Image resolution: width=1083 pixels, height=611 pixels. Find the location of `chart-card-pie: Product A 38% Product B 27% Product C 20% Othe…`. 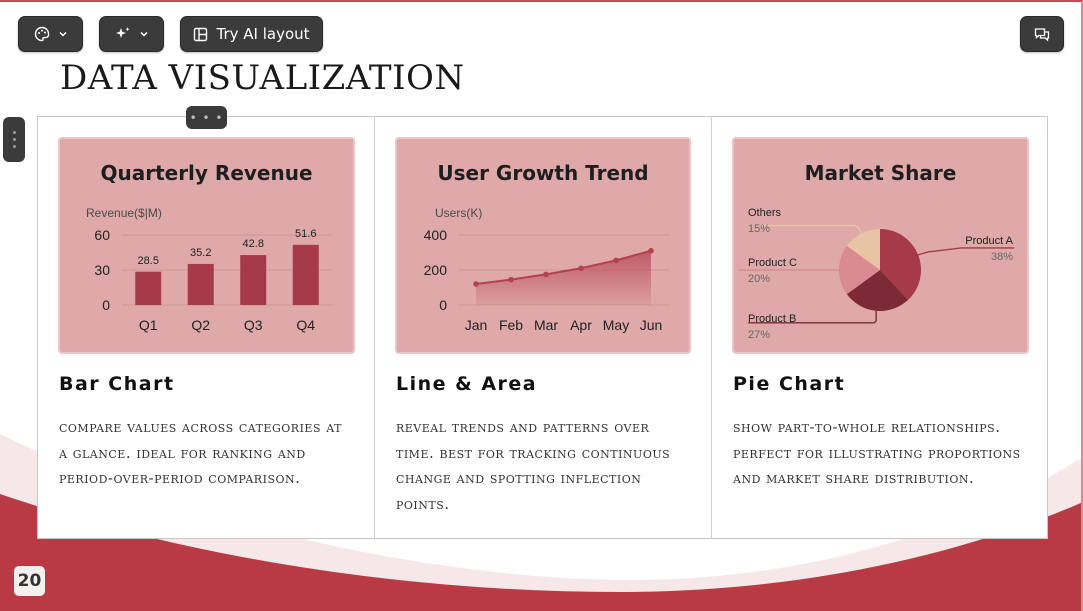

chart-card-pie: Product A 38% Product B 27% Product C 20% Othe… is located at coordinates (880, 245).